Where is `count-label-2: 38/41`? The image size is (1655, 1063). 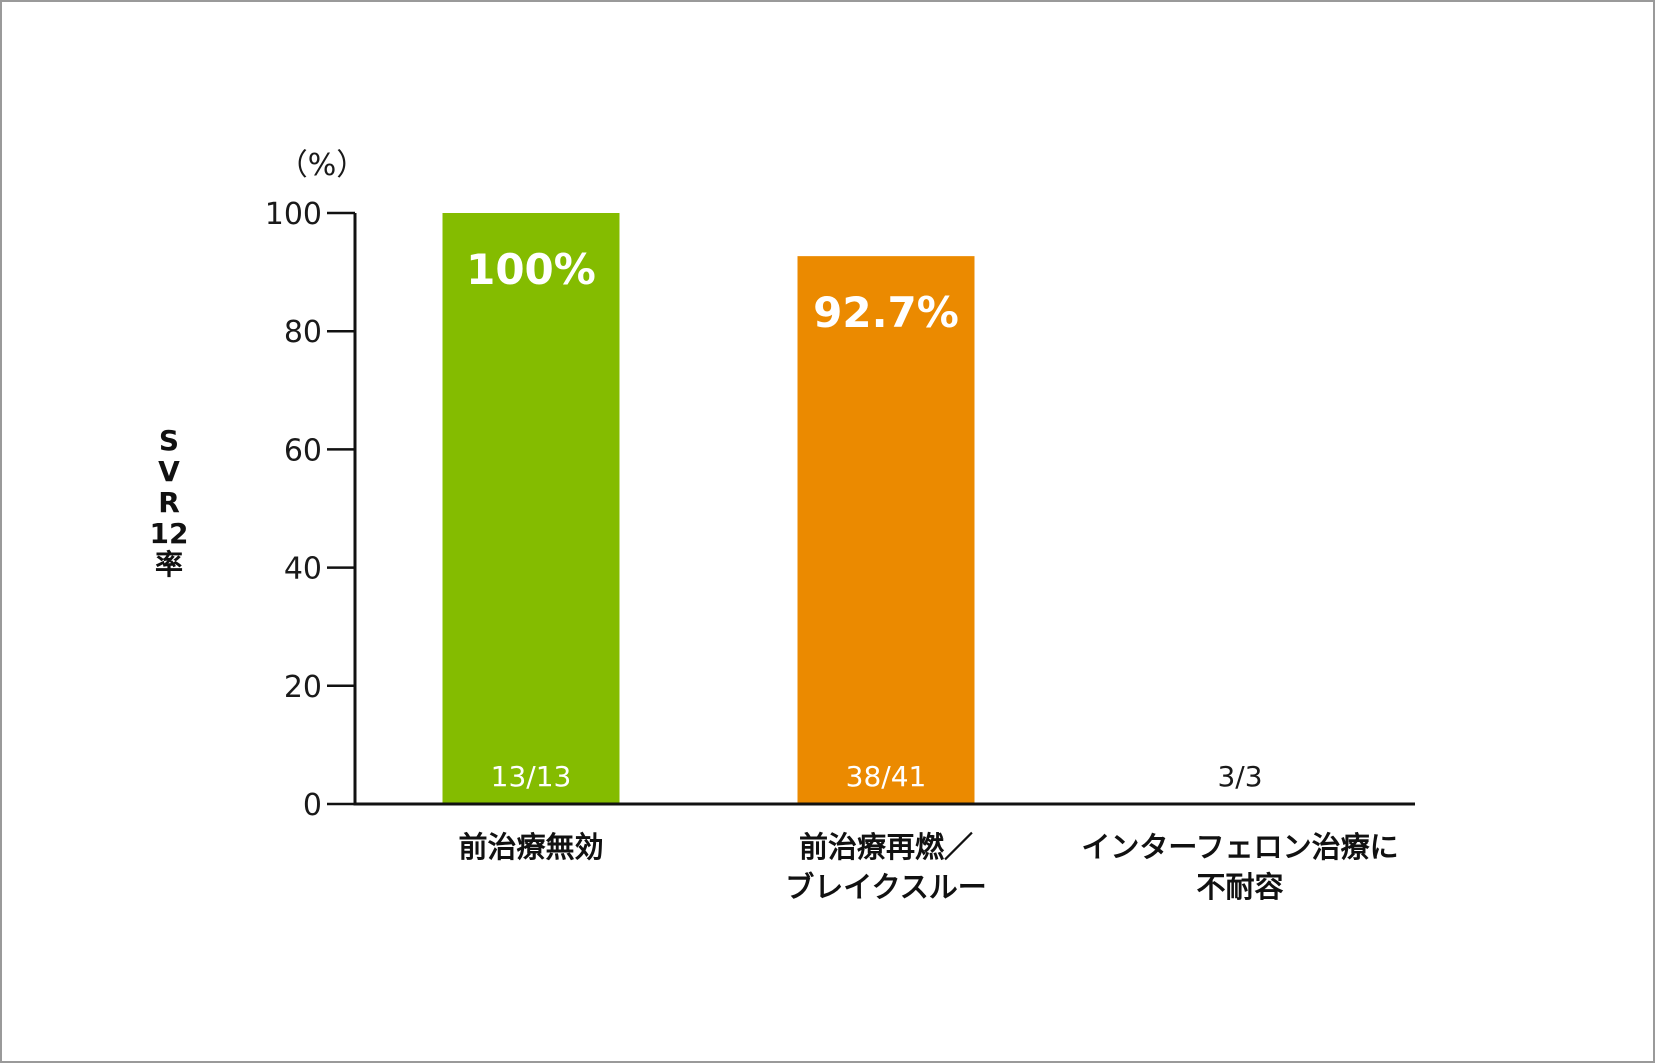 count-label-2: 38/41 is located at coordinates (886, 776).